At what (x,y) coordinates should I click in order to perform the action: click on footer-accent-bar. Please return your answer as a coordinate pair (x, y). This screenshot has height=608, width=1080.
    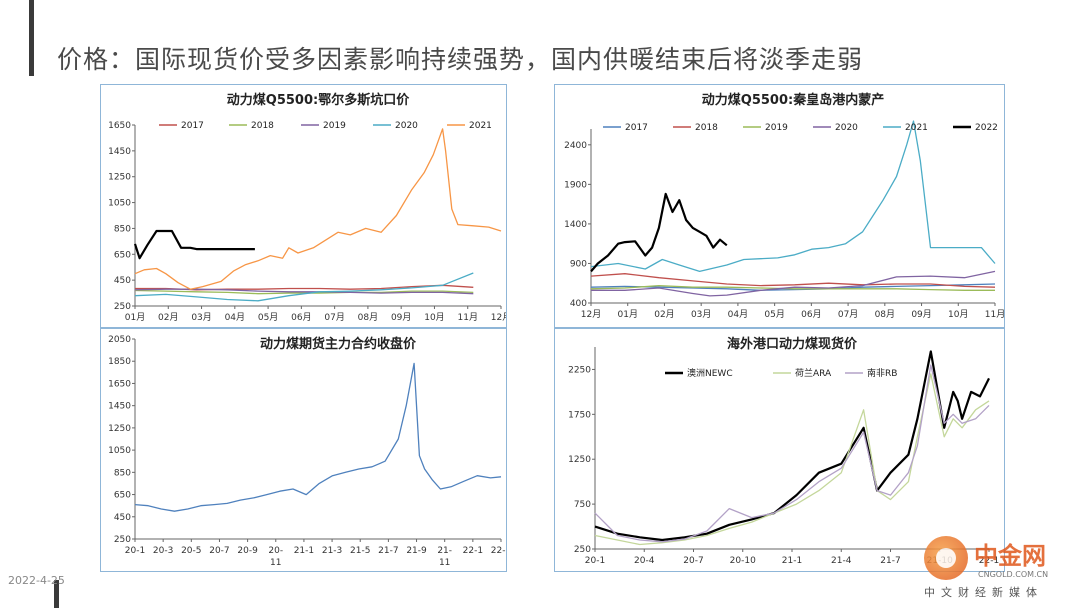
    Looking at the image, I should click on (56, 594).